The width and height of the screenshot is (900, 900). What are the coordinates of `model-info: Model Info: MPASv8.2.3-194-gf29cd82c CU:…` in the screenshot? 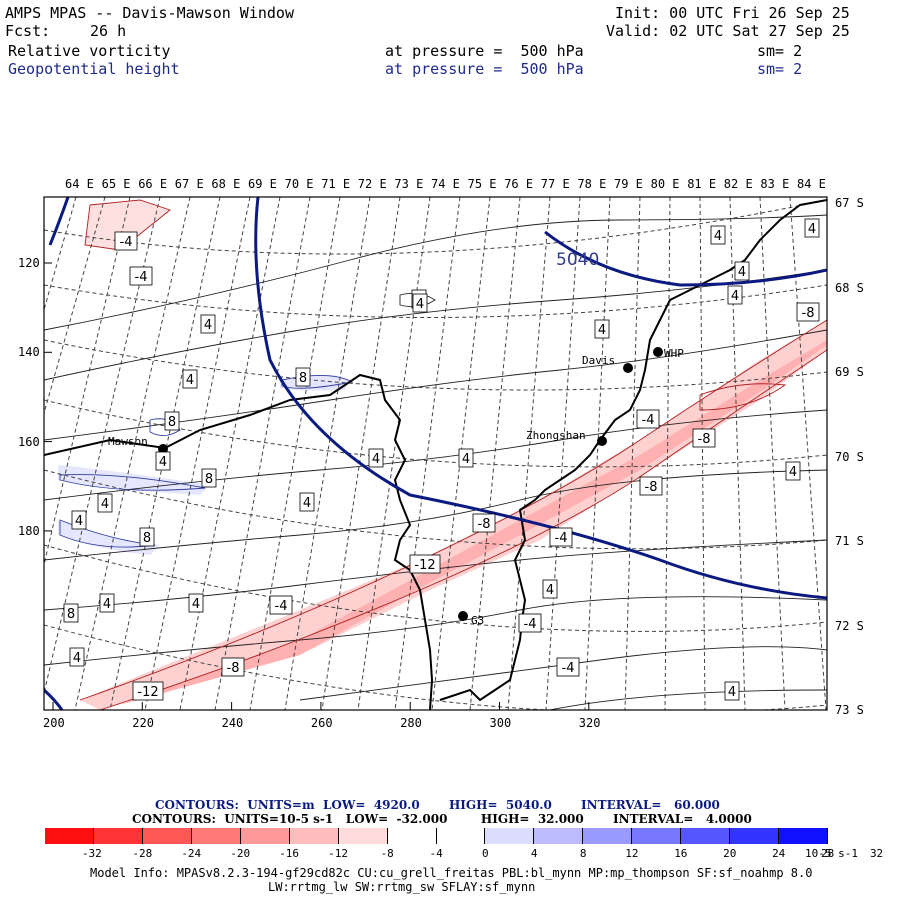 It's located at (451, 873).